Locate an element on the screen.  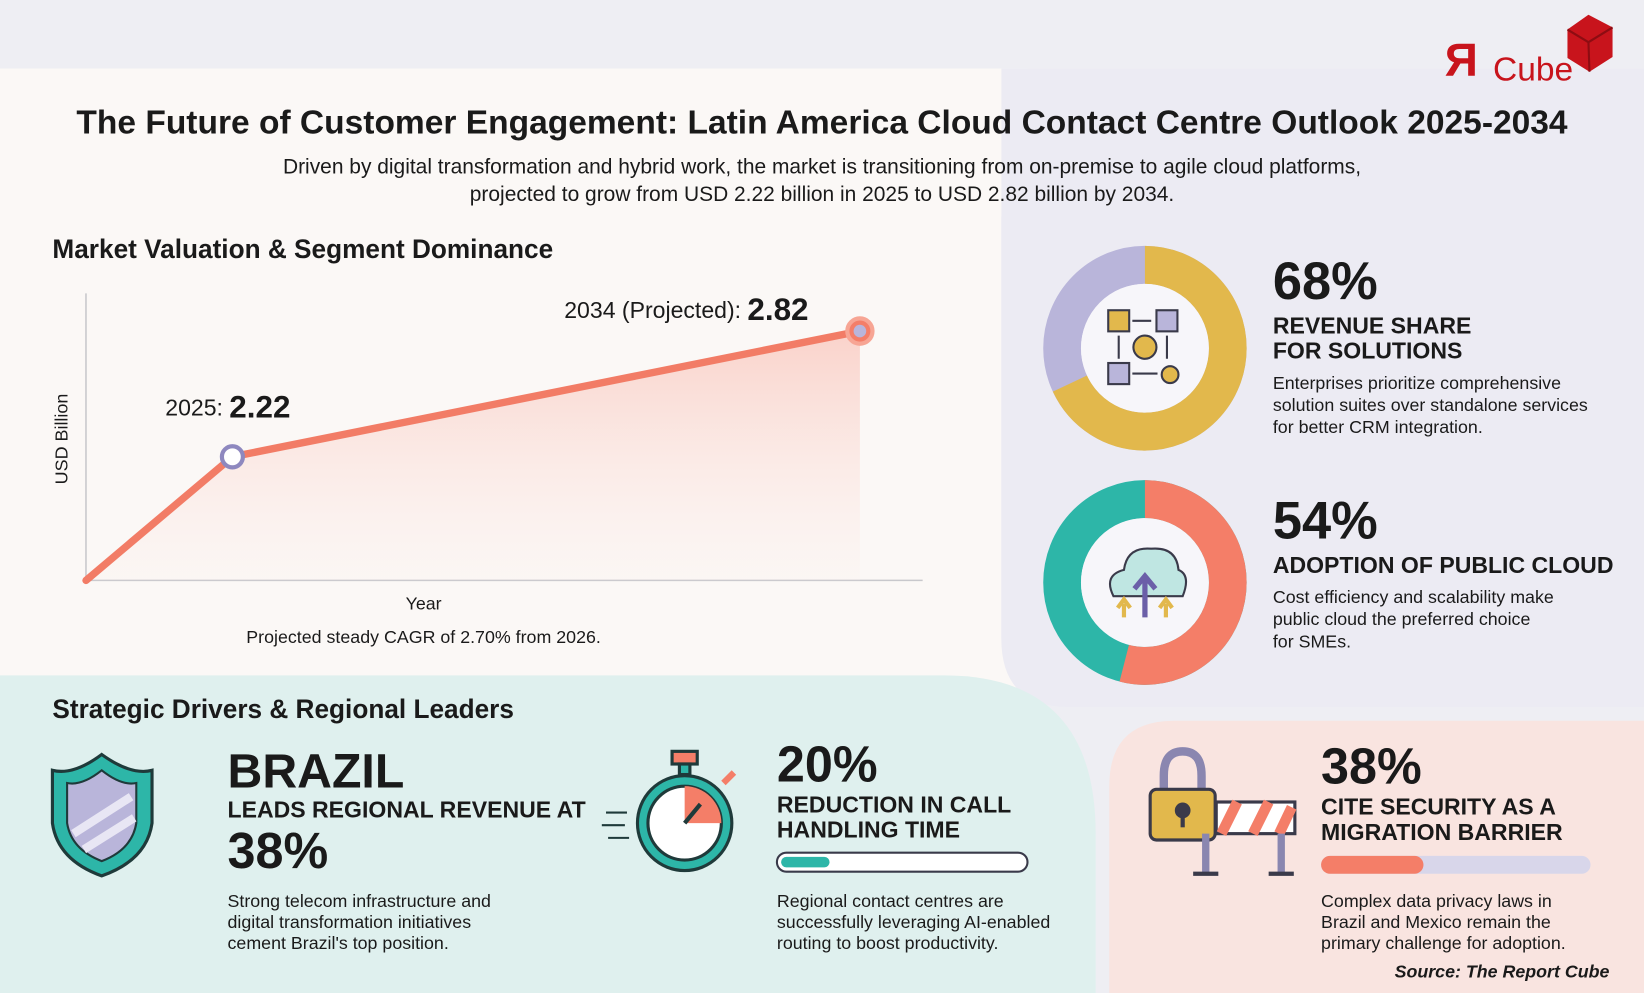
stopwatch-icon is located at coordinates (669, 811).